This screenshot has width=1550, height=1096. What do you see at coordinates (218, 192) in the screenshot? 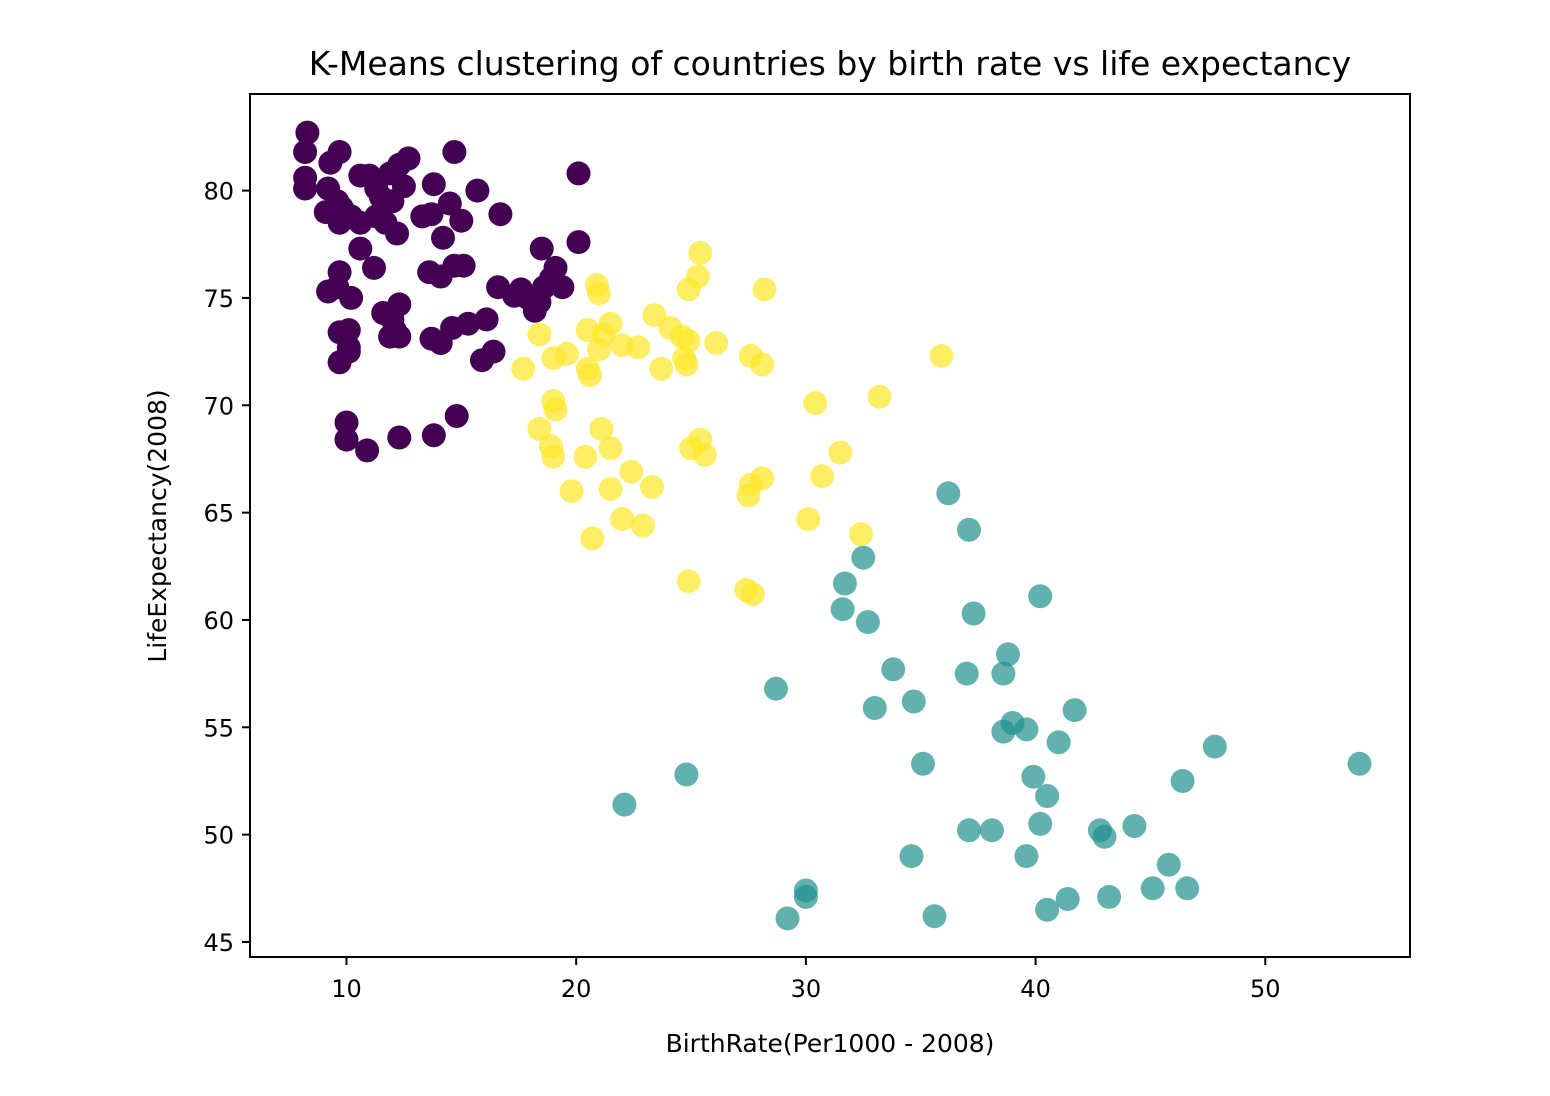
I see `y-tick-label: 80` at bounding box center [218, 192].